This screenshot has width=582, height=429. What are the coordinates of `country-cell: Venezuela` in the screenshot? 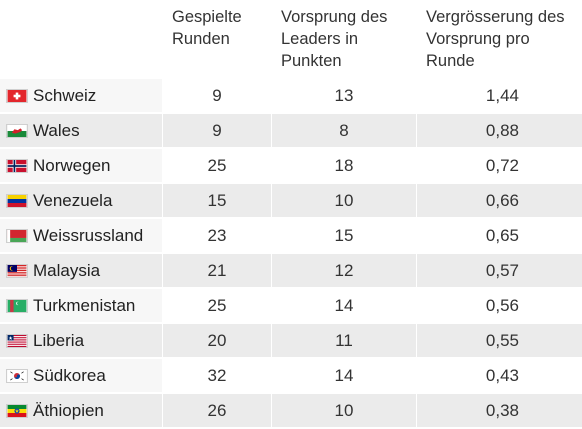 It's located at (81, 200).